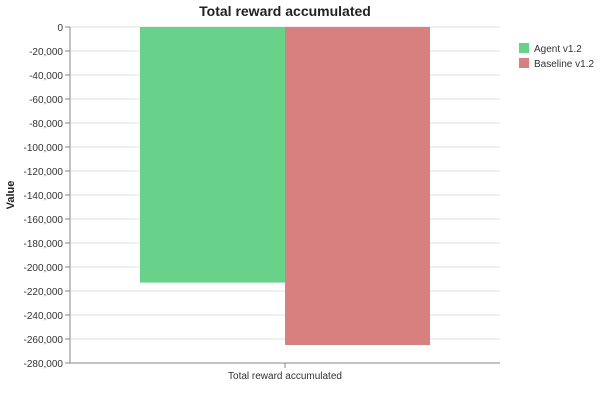 The height and width of the screenshot is (400, 600). What do you see at coordinates (285, 11) in the screenshot?
I see `chart-title: Total reward accumulated` at bounding box center [285, 11].